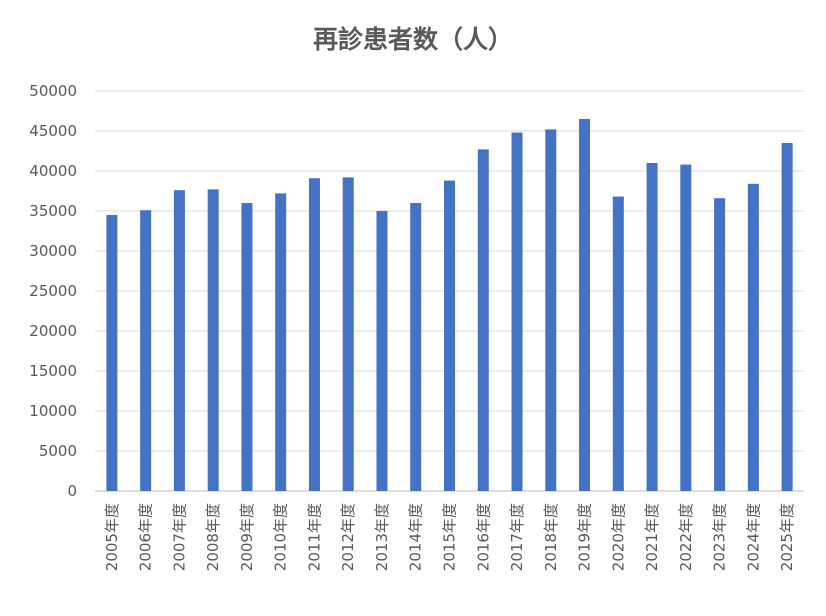  What do you see at coordinates (213, 537) in the screenshot?
I see `x-tick-label: 2008年度` at bounding box center [213, 537].